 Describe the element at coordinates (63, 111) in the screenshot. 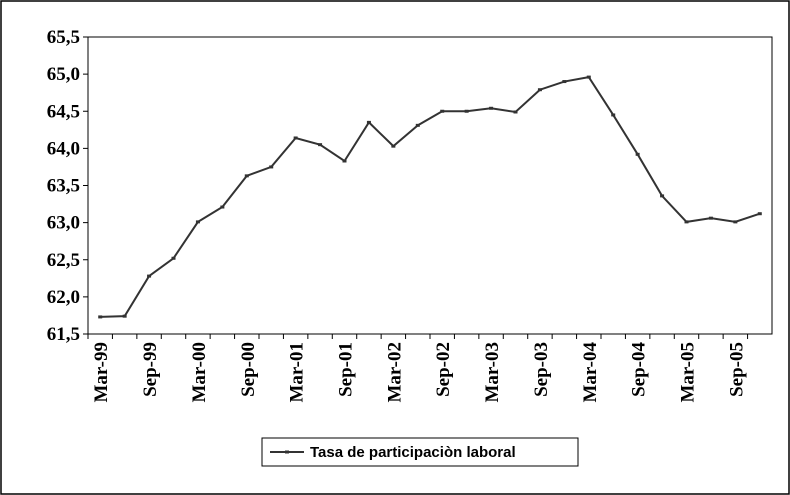

I see `y-tick-label: 64,5` at that location.